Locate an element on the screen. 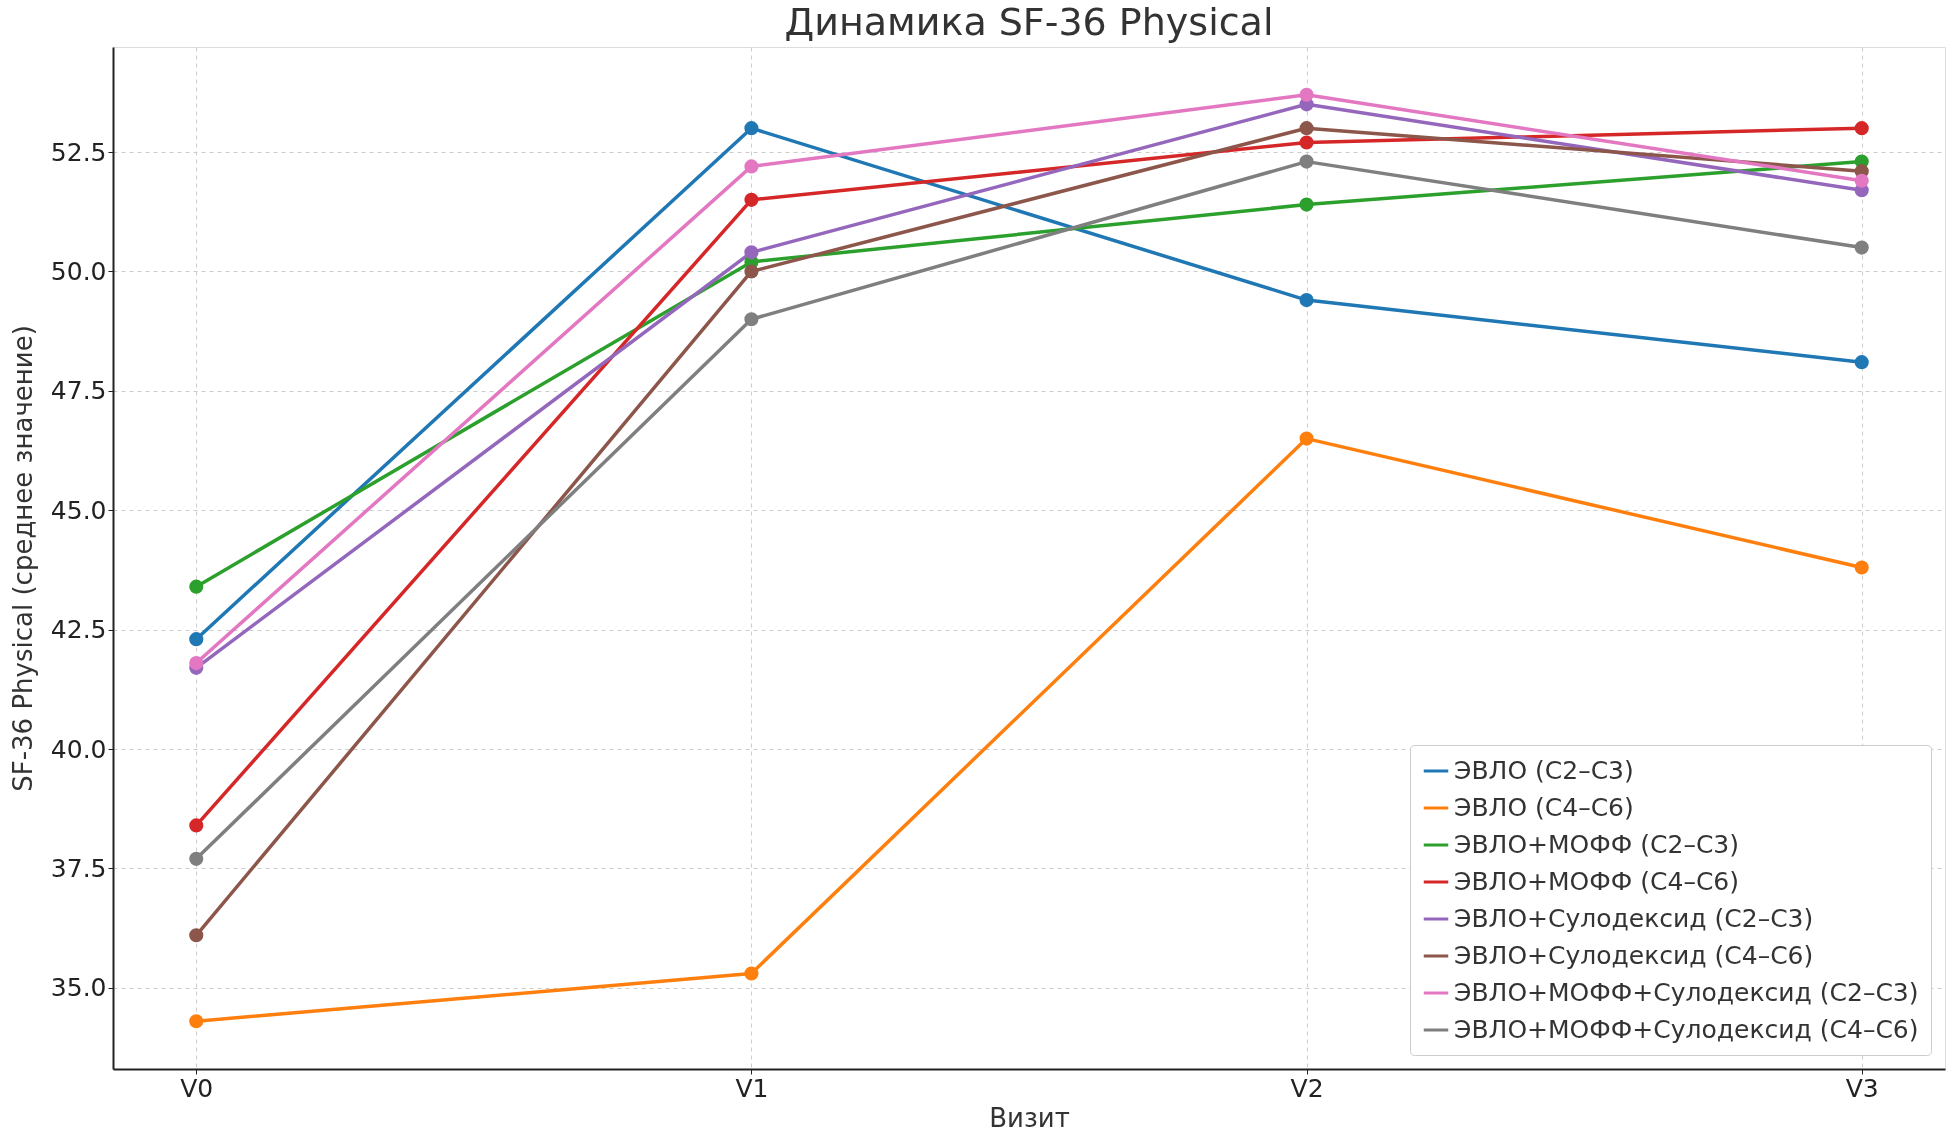 The height and width of the screenshot is (1141, 1955). y-tick-label: 50.0 is located at coordinates (78, 271).